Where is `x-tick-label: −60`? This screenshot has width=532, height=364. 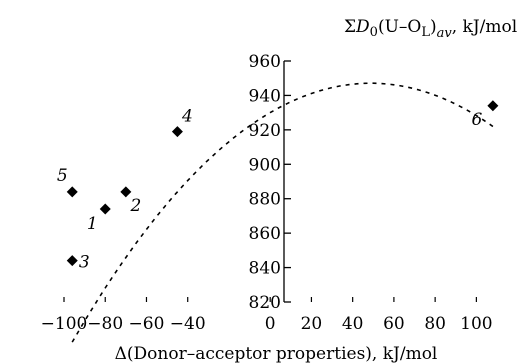
x-tick-label: −60 is located at coordinates (147, 324).